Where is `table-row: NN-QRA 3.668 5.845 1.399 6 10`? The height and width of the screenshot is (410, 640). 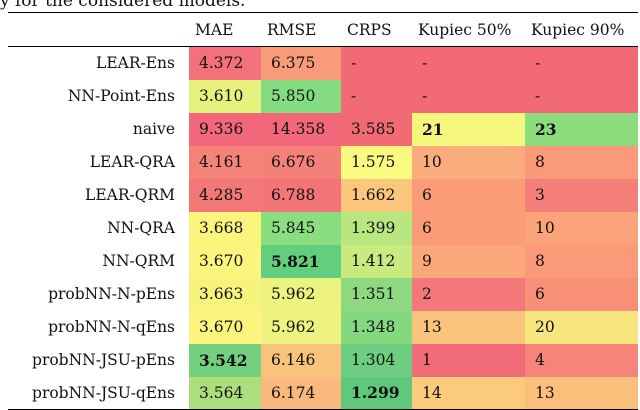
table-row: NN-QRA 3.668 5.845 1.399 6 10 is located at coordinates (323, 228).